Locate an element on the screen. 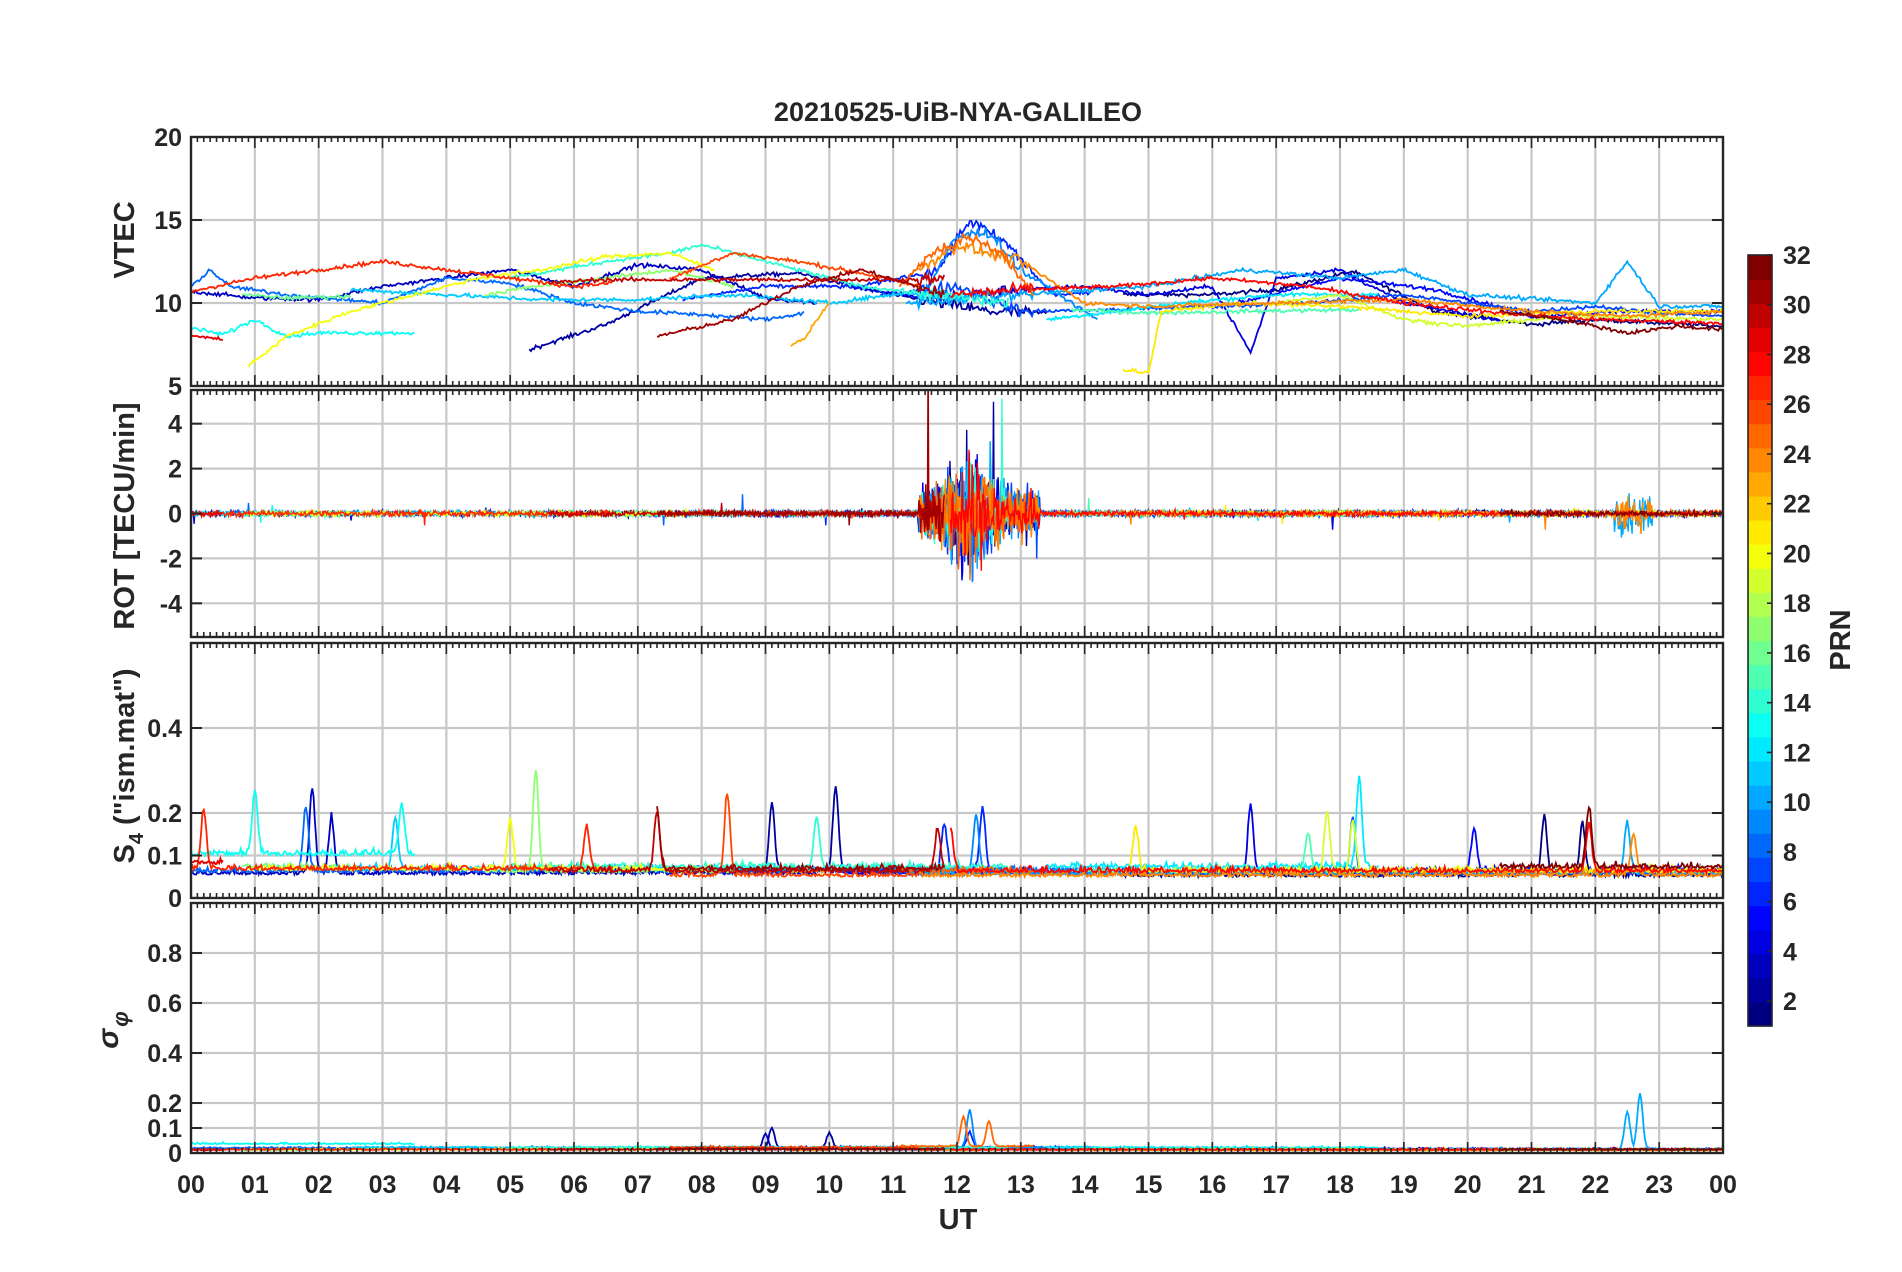 This screenshot has width=1902, height=1272. x-tick-label: 19 is located at coordinates (1404, 1185).